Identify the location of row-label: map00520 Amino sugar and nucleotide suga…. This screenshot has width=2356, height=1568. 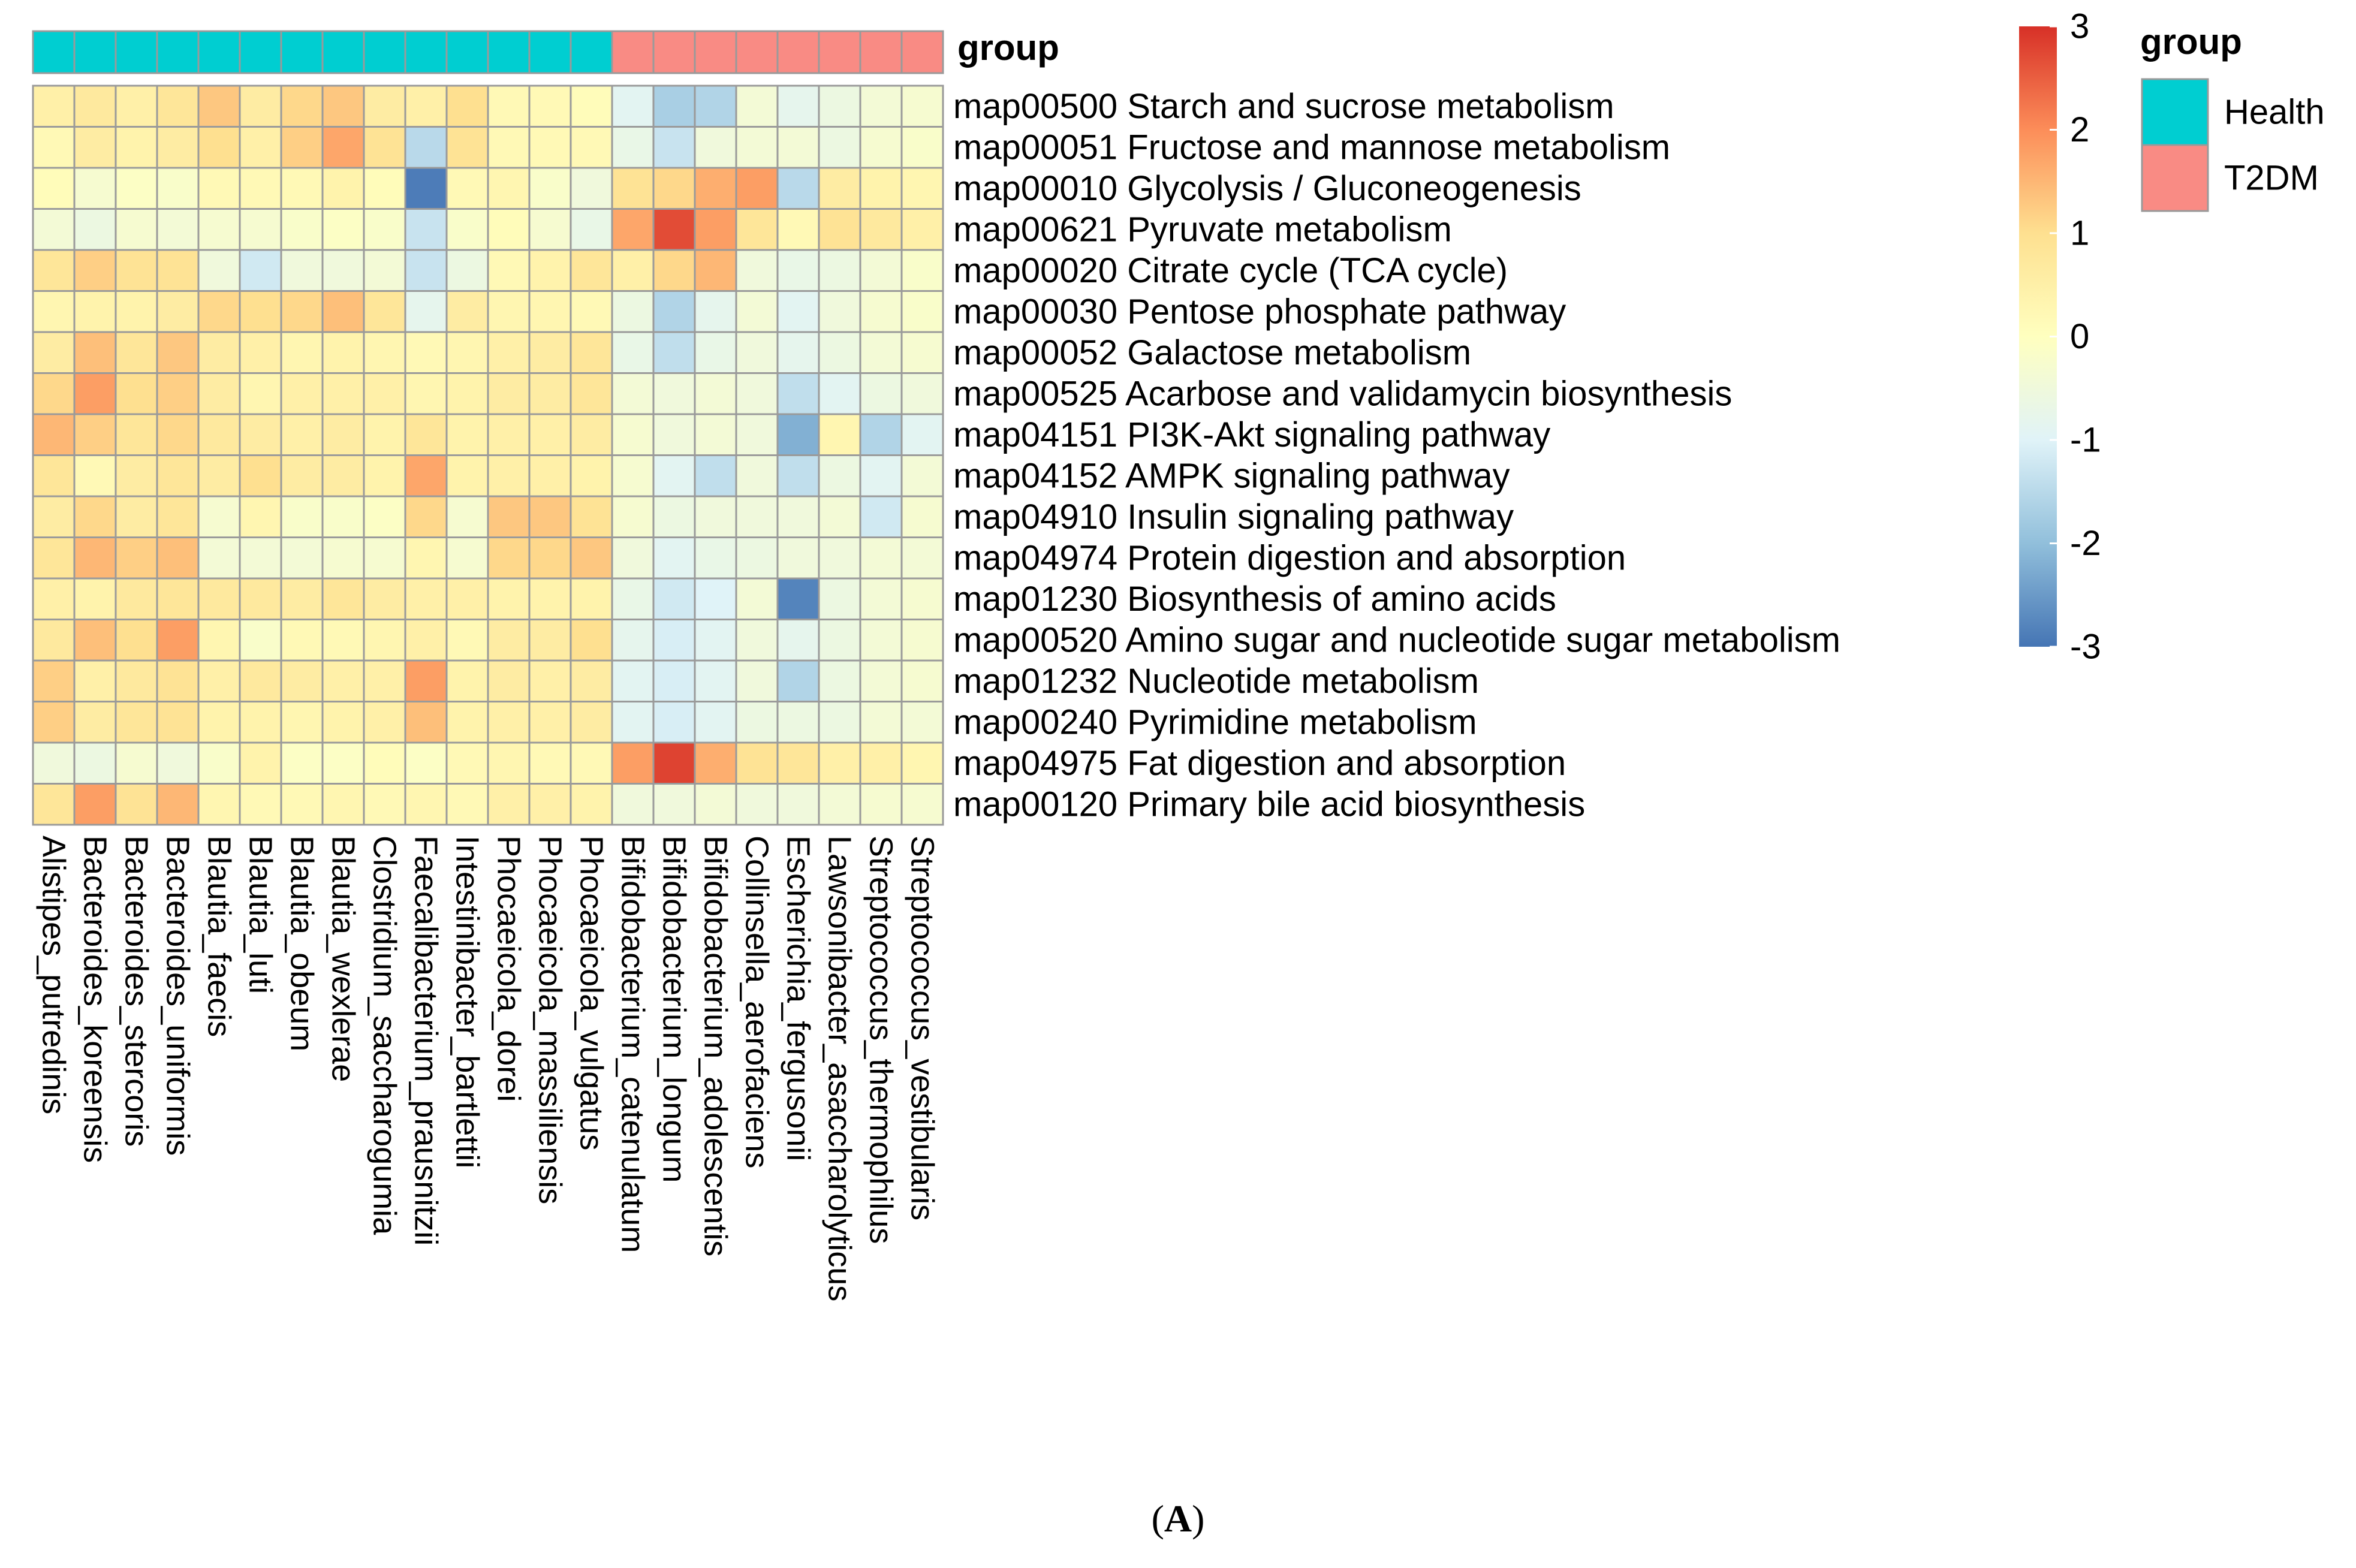
(1396, 639).